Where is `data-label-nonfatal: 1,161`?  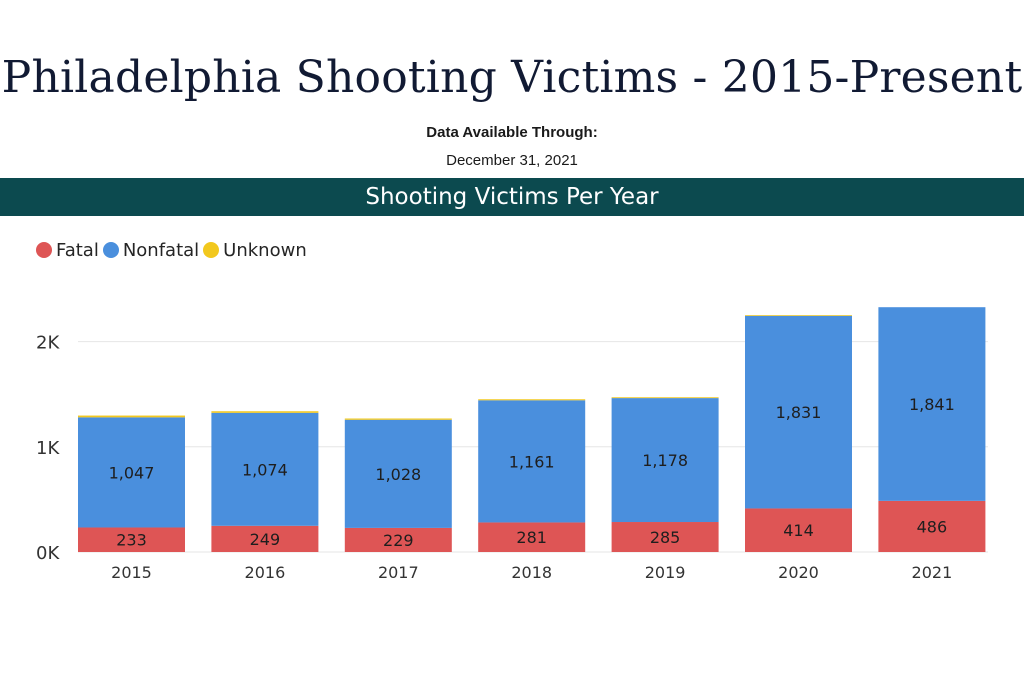
data-label-nonfatal: 1,161 is located at coordinates (532, 461).